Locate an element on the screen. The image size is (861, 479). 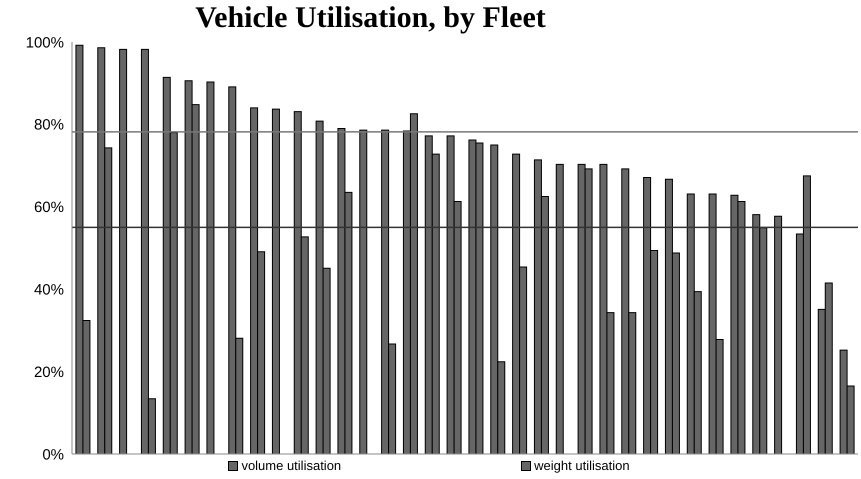
y-tick-label: 80% is located at coordinates (49, 125).